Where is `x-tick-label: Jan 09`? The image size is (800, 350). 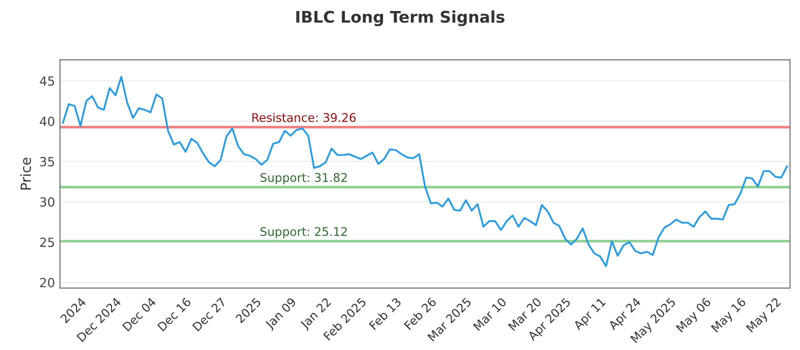
x-tick-label: Jan 09 is located at coordinates (281, 314).